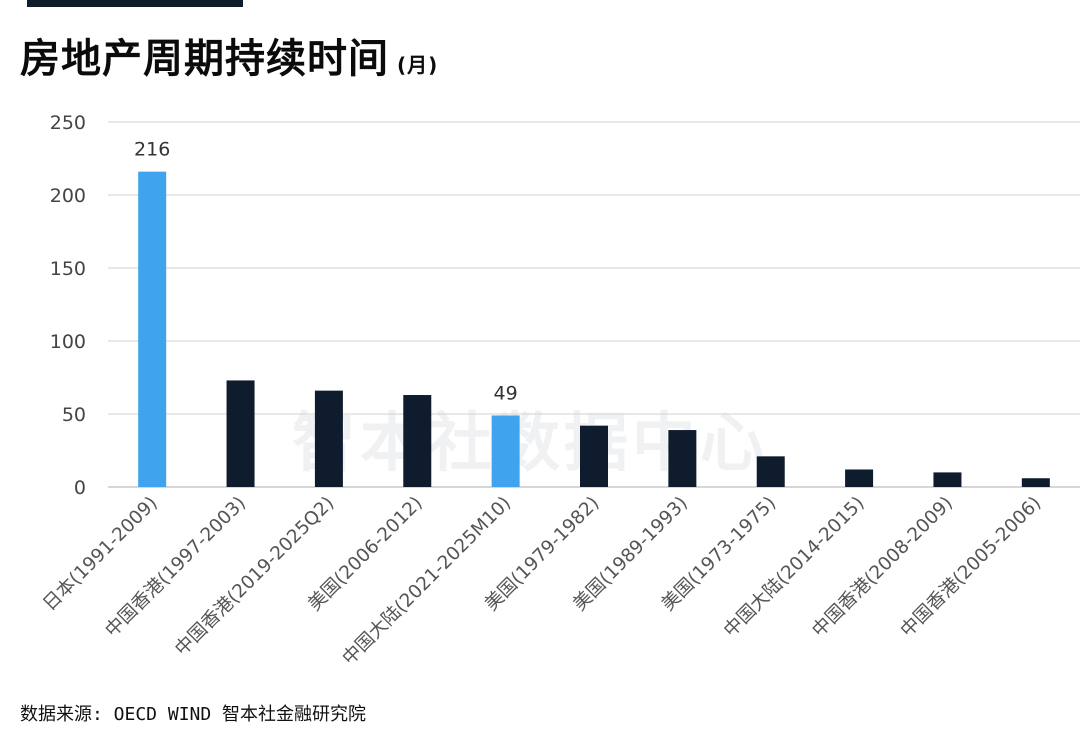 This screenshot has height=735, width=1080. Describe the element at coordinates (418, 65) in the screenshot. I see `title-unit: (月)` at that location.